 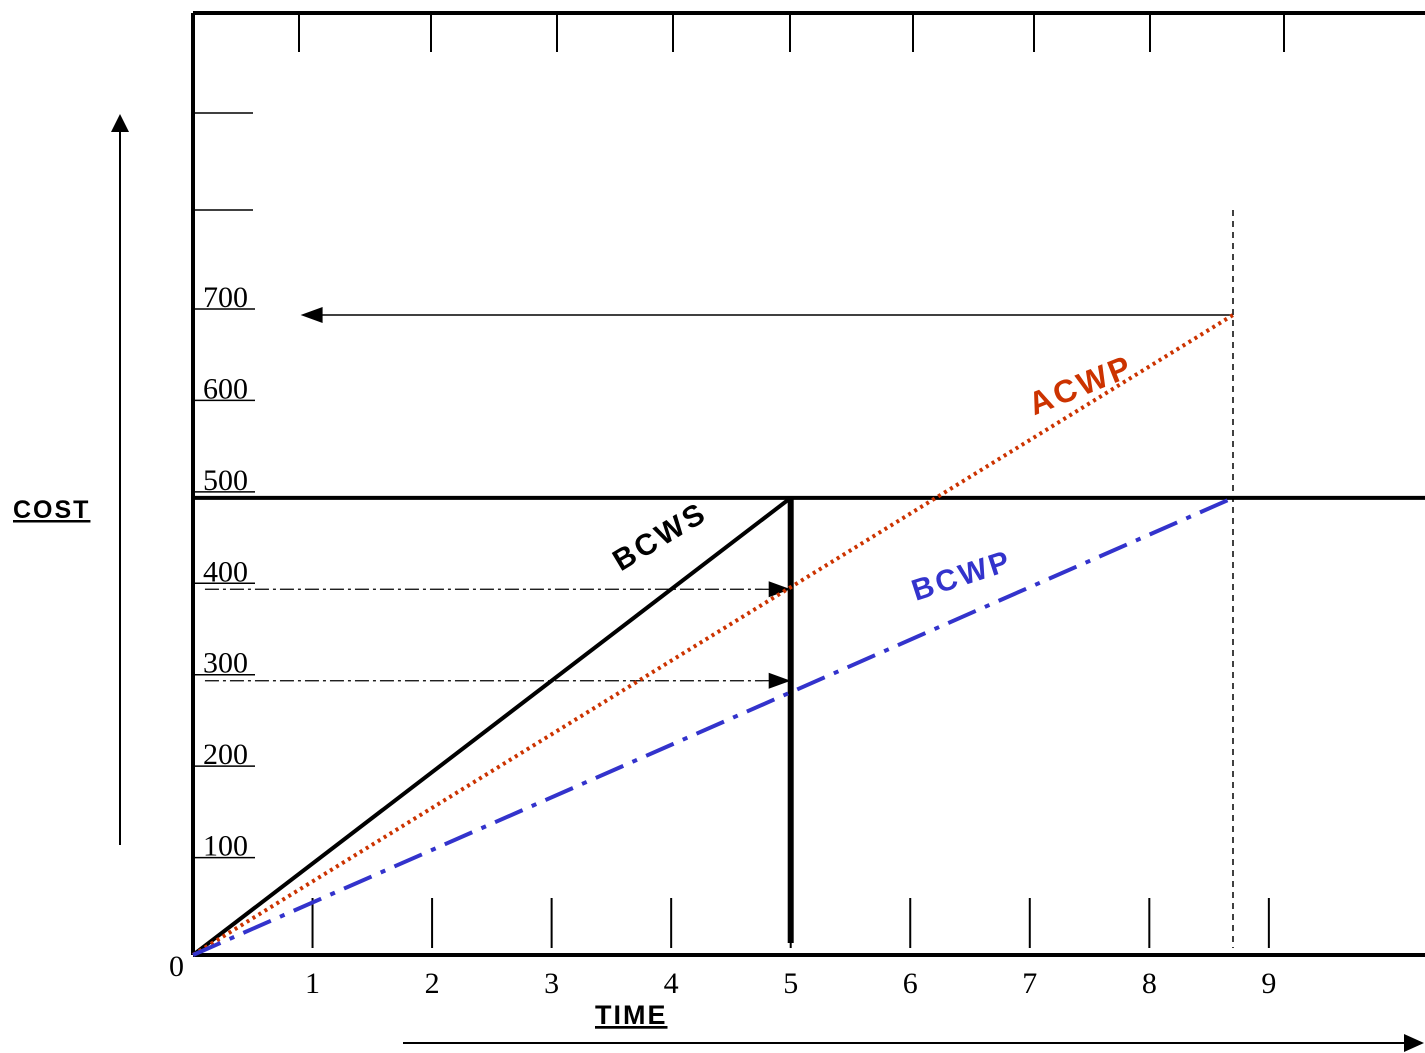 What do you see at coordinates (631, 1015) in the screenshot?
I see `x-axis-title: TIME` at bounding box center [631, 1015].